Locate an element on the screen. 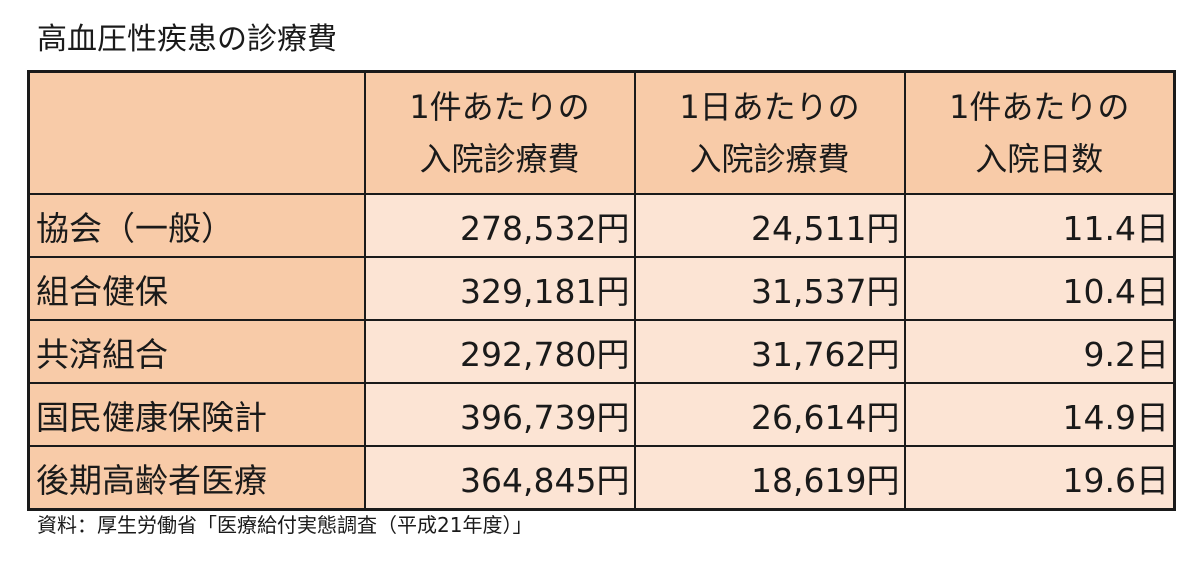  table-title: 高血圧性疾患の診療費 is located at coordinates (187, 39).